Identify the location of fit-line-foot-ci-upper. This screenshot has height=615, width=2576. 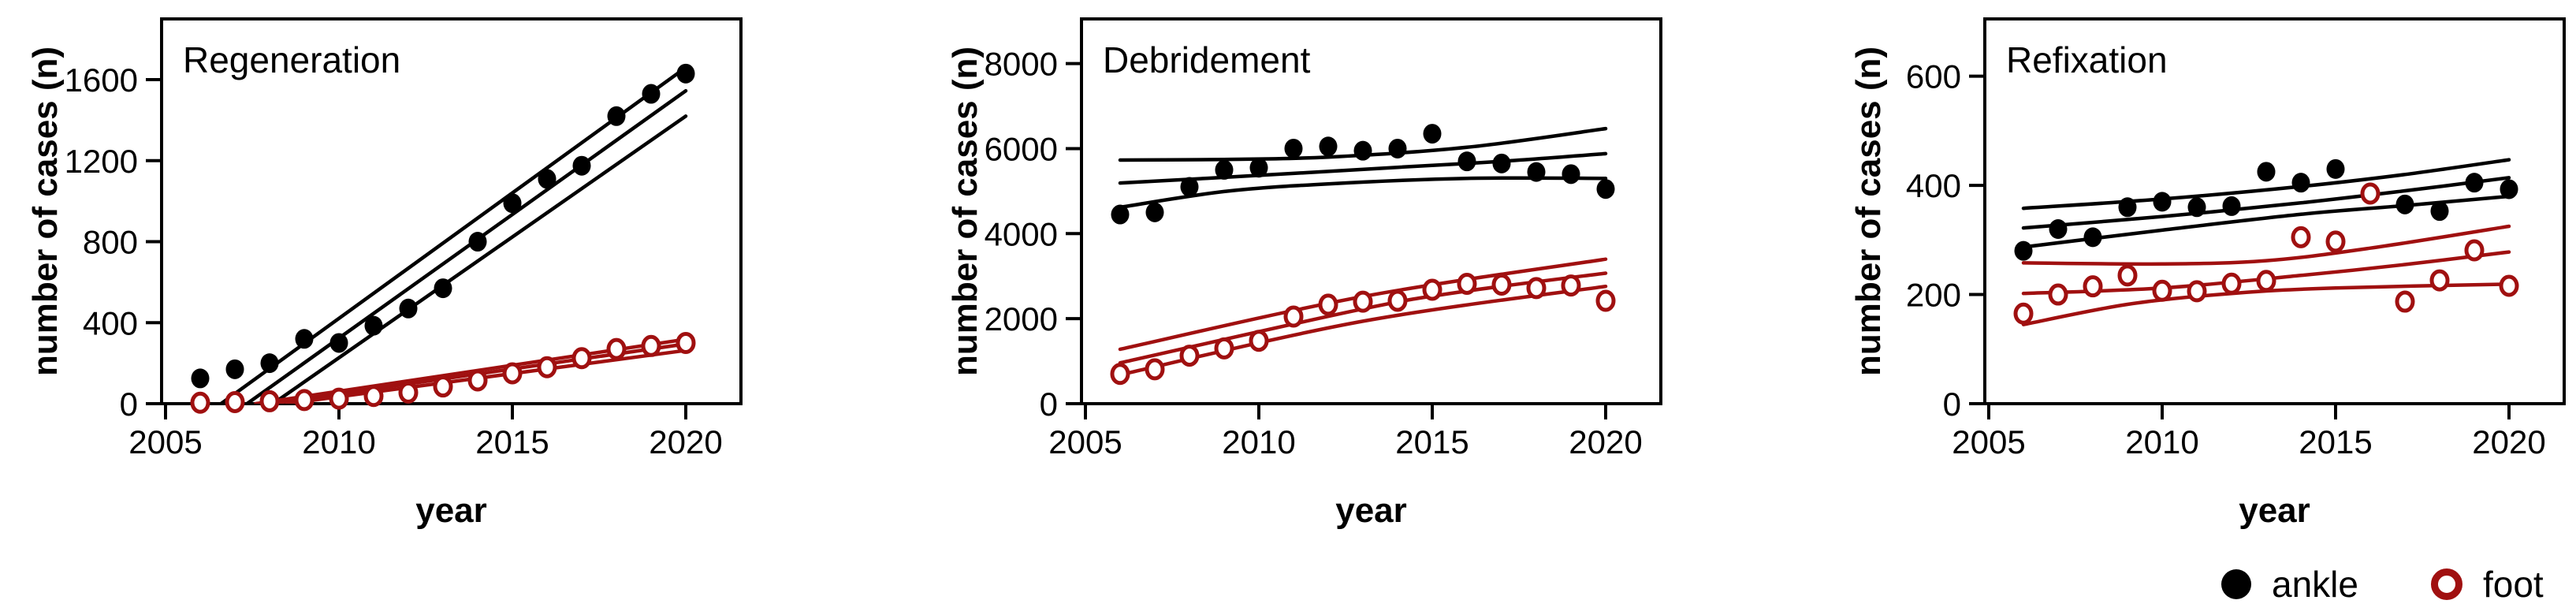
(2266, 245).